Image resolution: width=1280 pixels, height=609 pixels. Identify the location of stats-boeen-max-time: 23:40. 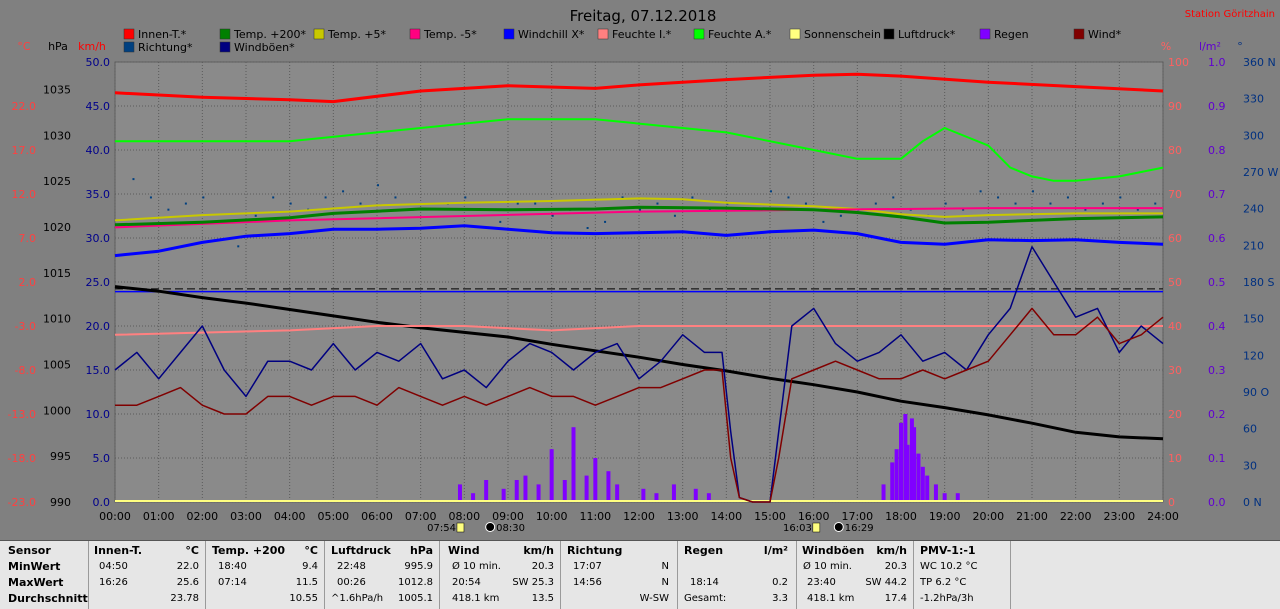
(821, 582).